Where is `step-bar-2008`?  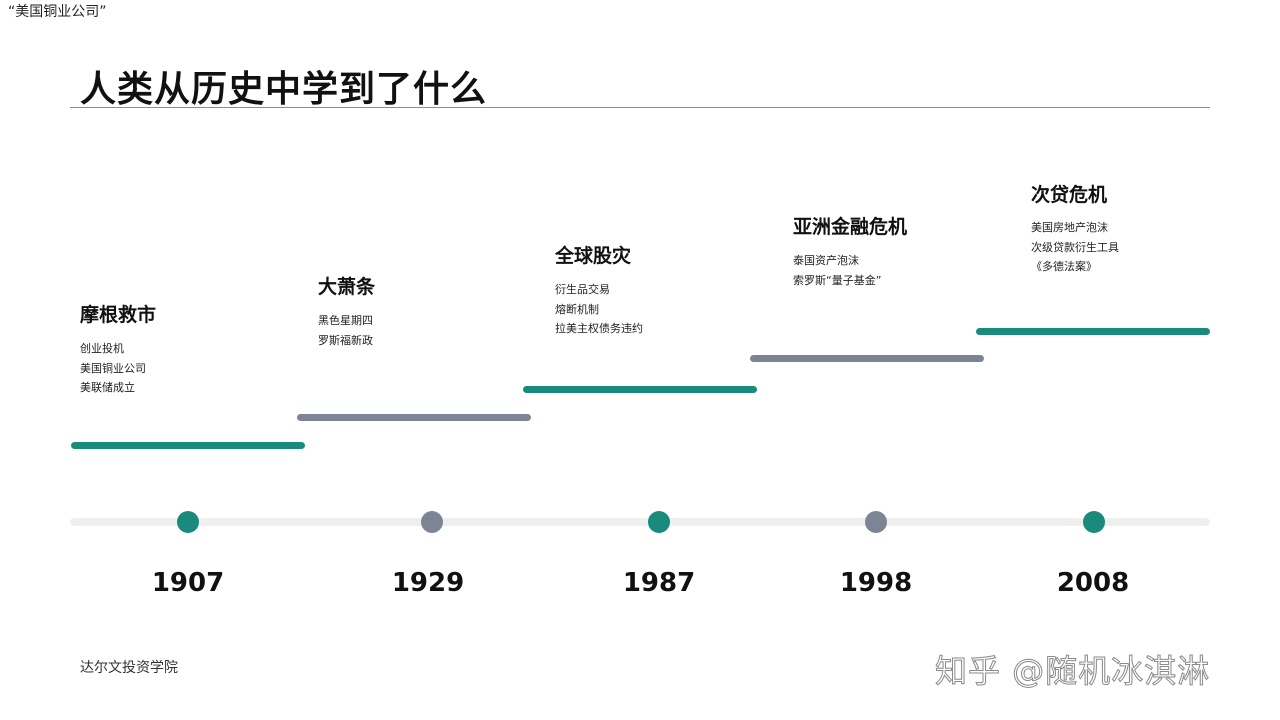
step-bar-2008 is located at coordinates (1093, 331).